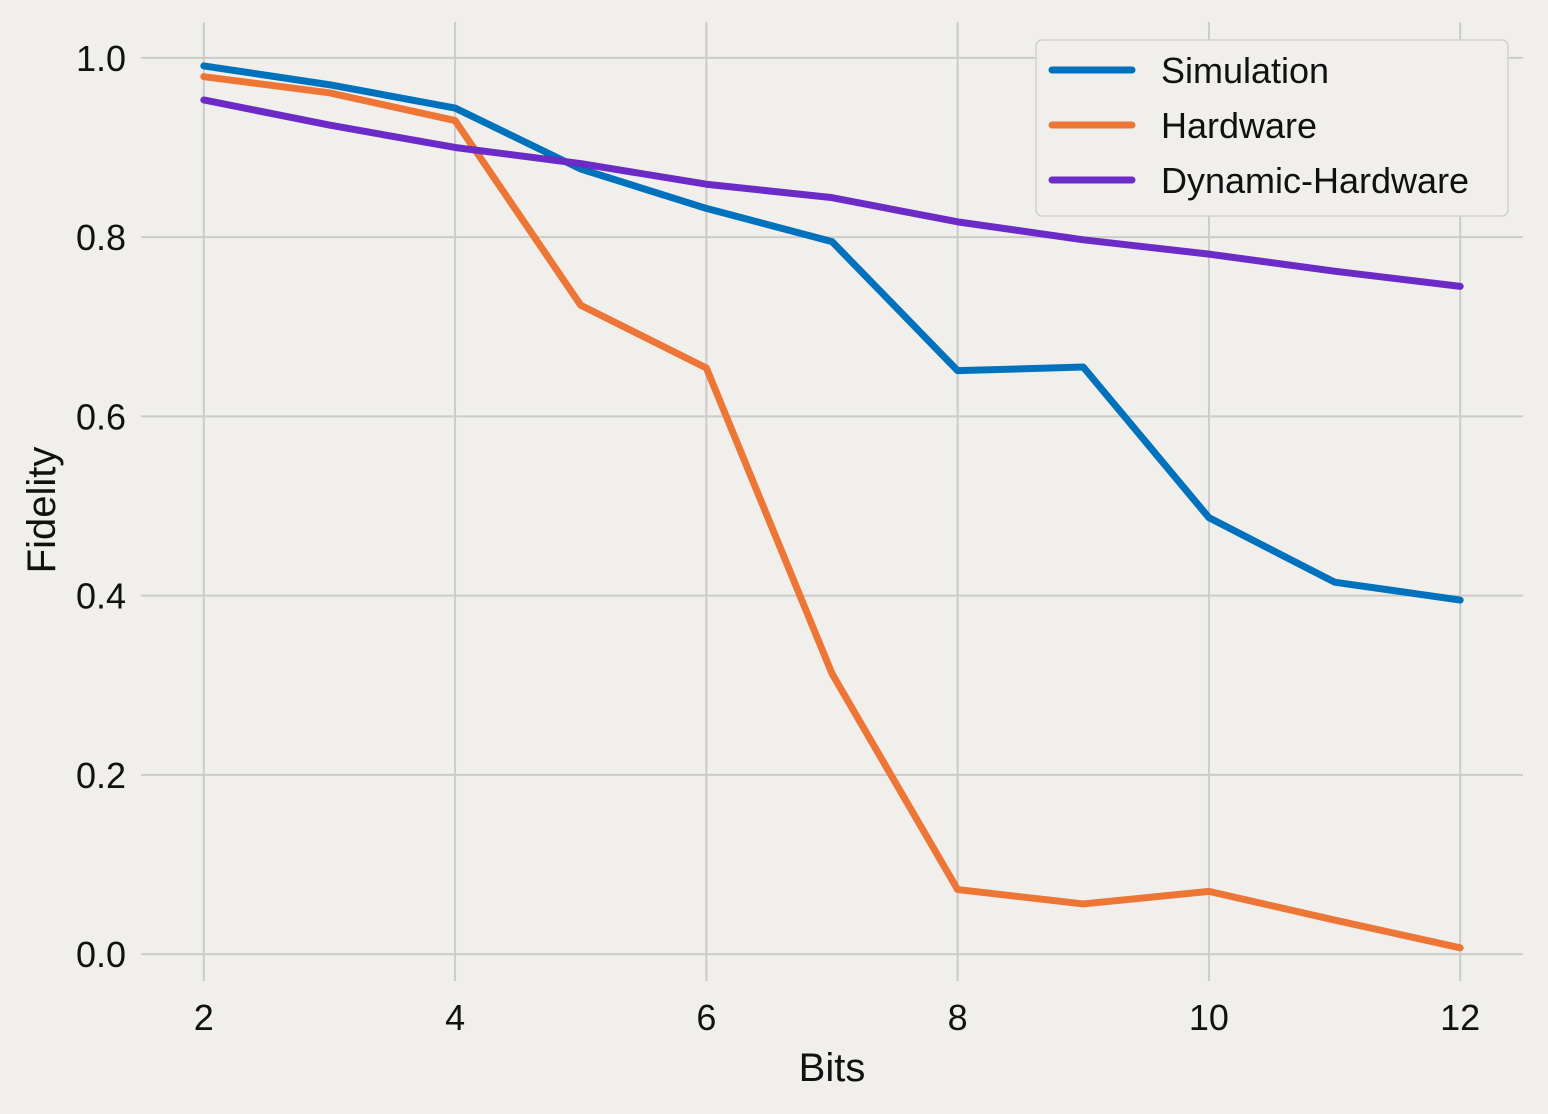  I want to click on y-tick-label: 0.0, so click(101, 954).